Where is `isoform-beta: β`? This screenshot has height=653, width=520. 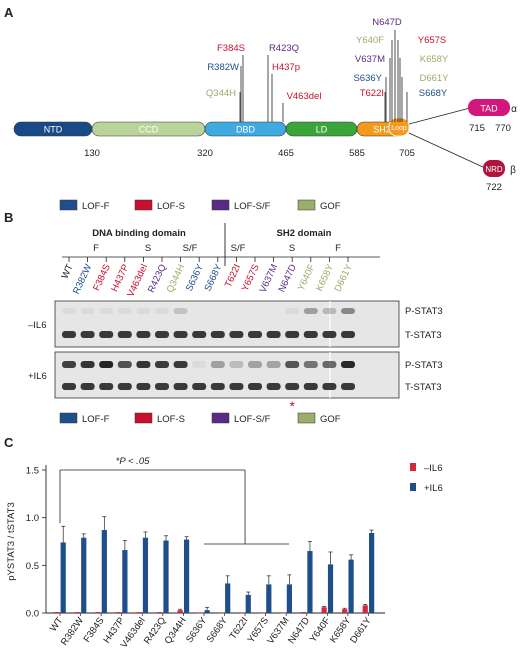
isoform-beta: β is located at coordinates (513, 170).